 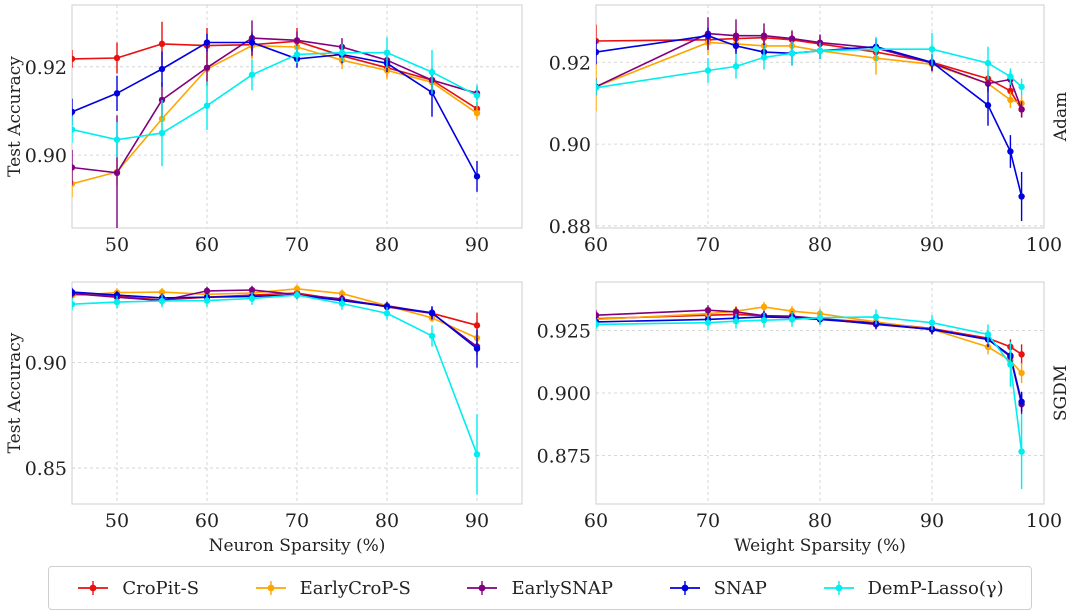 What do you see at coordinates (717, 588) in the screenshot?
I see `legend-item: SNAP` at bounding box center [717, 588].